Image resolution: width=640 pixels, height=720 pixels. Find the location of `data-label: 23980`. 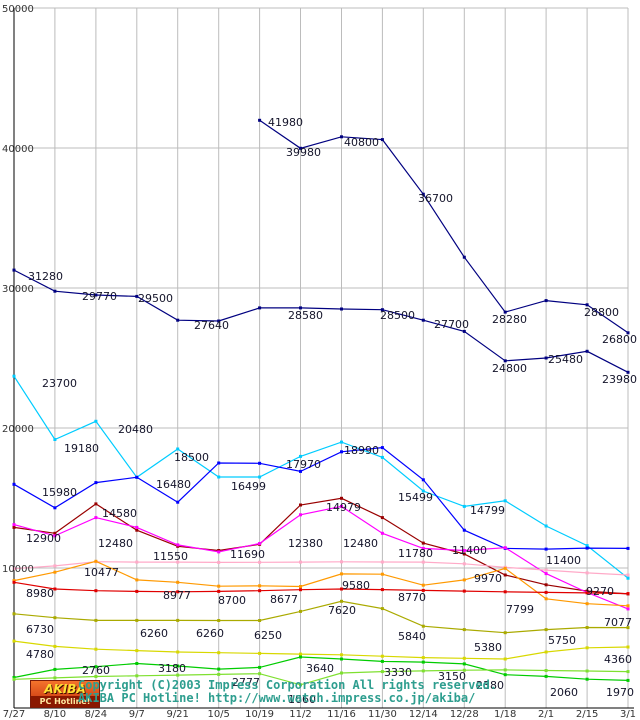

data-label: 23980 is located at coordinates (619, 379).